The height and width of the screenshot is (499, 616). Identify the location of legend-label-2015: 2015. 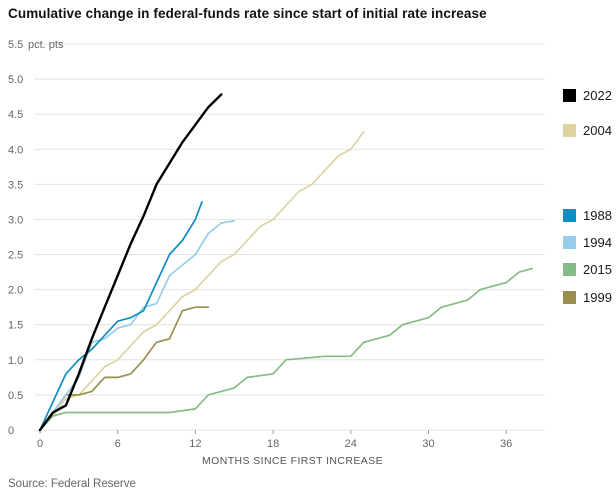
(597, 269).